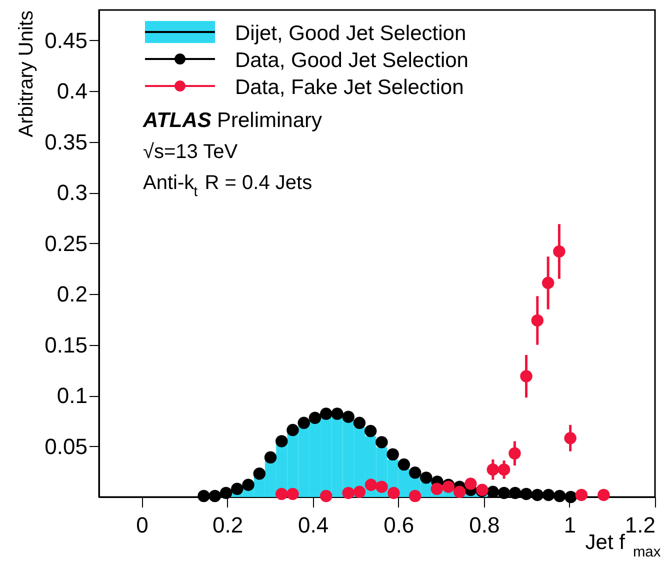  What do you see at coordinates (349, 87) in the screenshot?
I see `legend-label: Data, Fake Jet Selection` at bounding box center [349, 87].